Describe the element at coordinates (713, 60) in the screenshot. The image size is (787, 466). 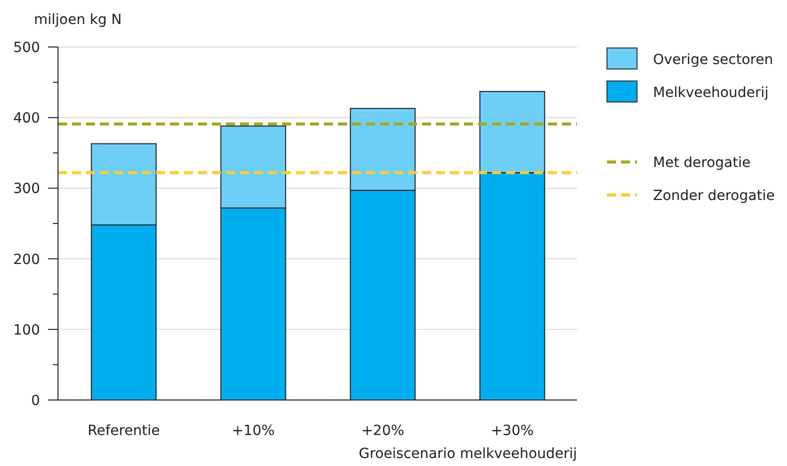
I see `legend-label: Overige sectoren` at that location.